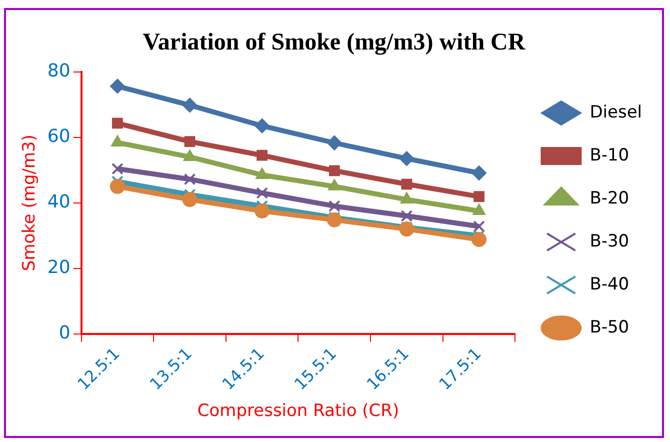 The image size is (670, 442). Describe the element at coordinates (58, 136) in the screenshot. I see `y-tick-label: 60` at that location.